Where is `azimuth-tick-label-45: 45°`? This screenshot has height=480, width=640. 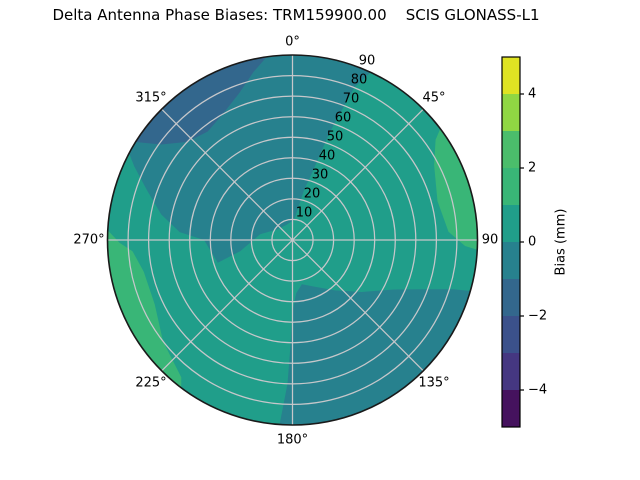
azimuth-tick-label-45: 45° is located at coordinates (433, 98).